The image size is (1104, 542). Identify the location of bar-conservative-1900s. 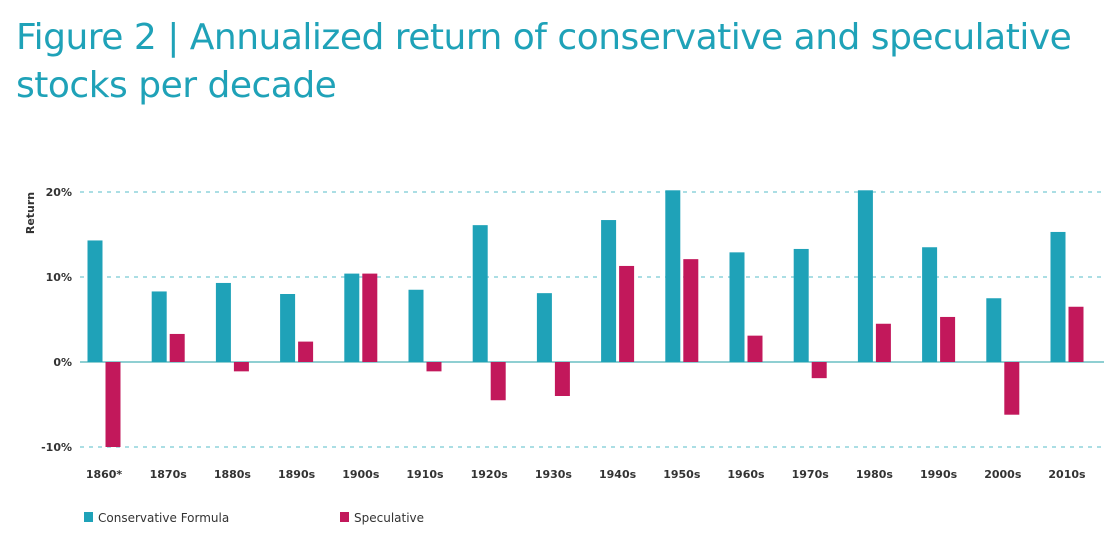
(352, 317).